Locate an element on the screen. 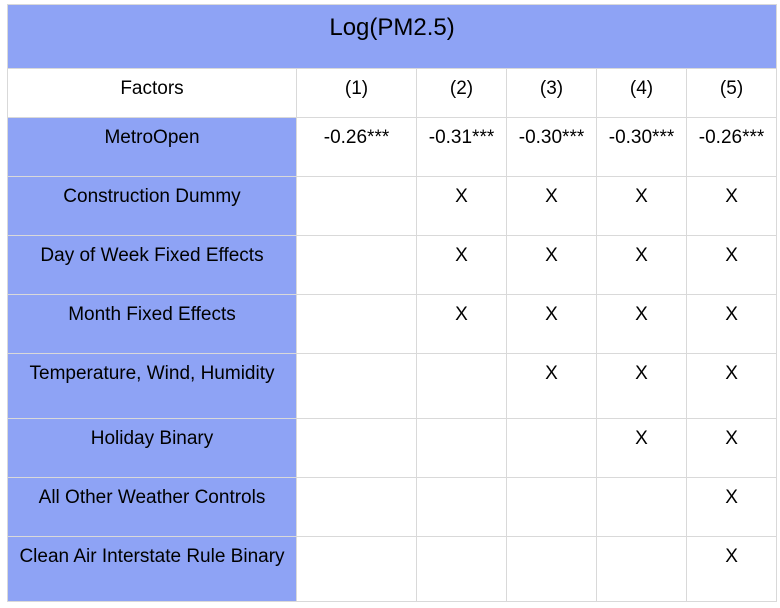  table-row: All Other Weather Controls X is located at coordinates (392, 507).